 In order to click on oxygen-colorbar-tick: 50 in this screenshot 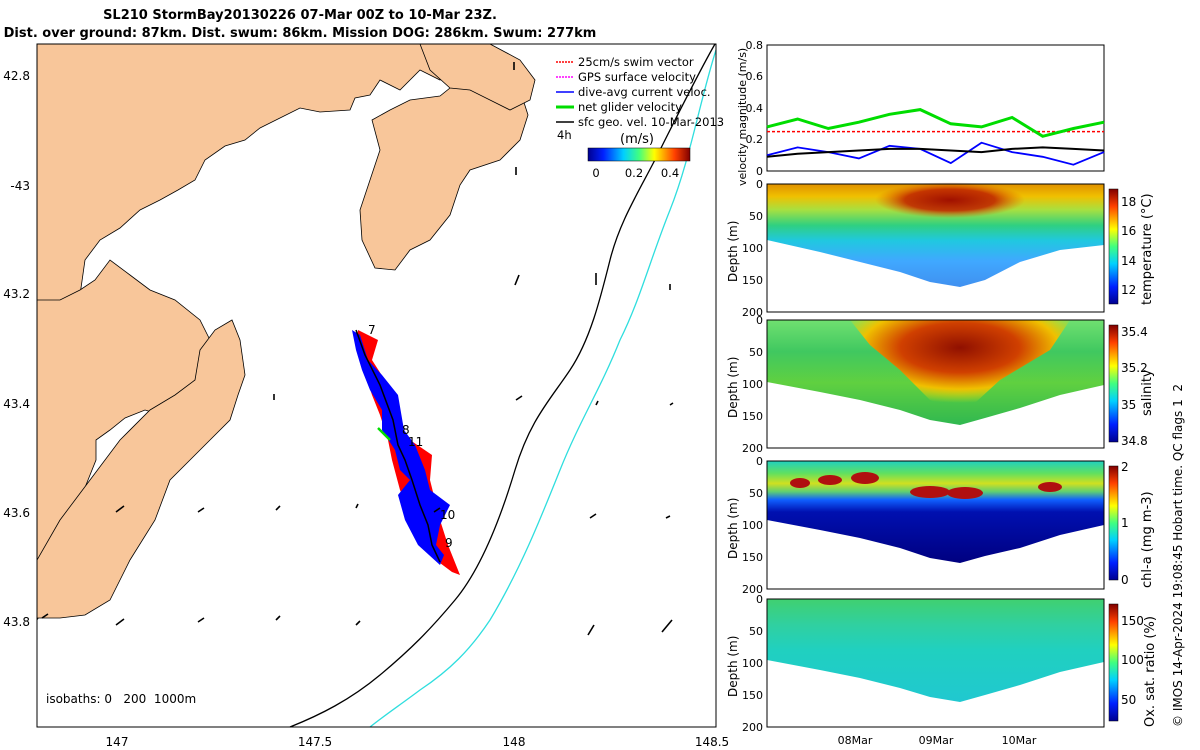, I will do `click(1128, 700)`.